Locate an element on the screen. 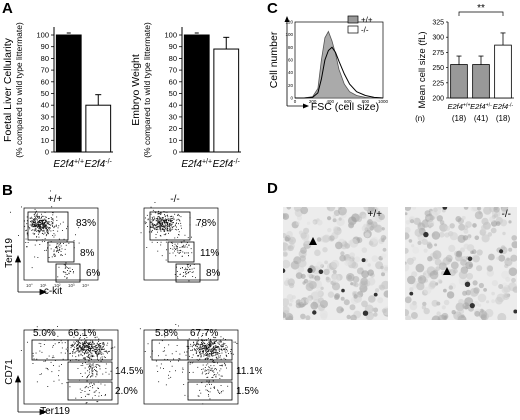 The height and width of the screenshot is (420, 520). legend-swatch-wt is located at coordinates (353, 19).